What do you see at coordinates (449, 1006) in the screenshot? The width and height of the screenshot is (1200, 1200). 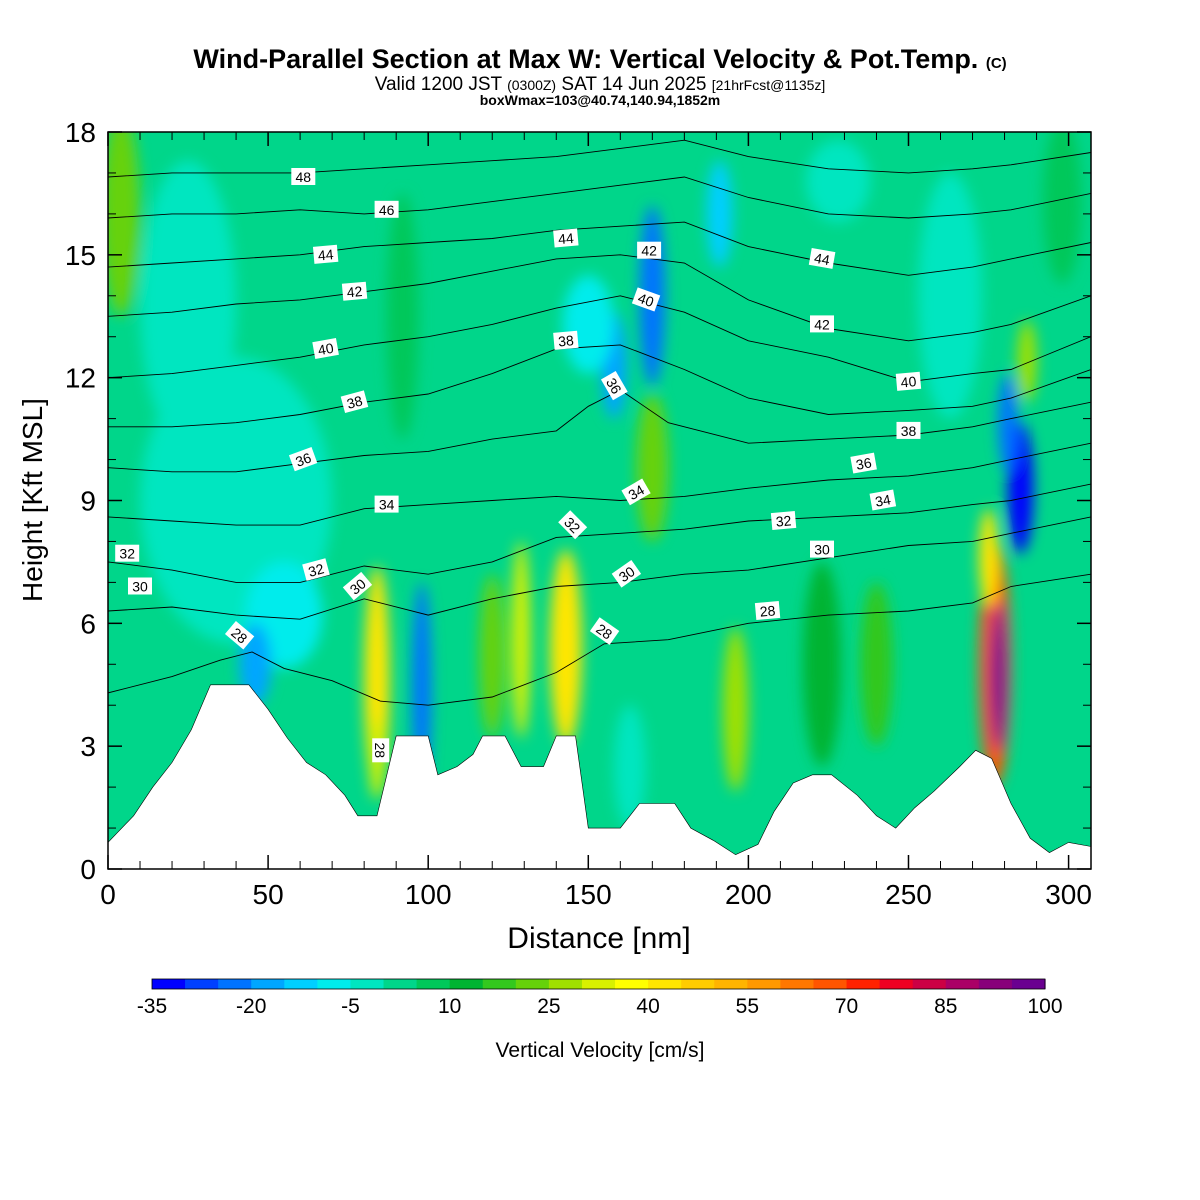 I see `colorbar-tick-label: 10` at bounding box center [449, 1006].